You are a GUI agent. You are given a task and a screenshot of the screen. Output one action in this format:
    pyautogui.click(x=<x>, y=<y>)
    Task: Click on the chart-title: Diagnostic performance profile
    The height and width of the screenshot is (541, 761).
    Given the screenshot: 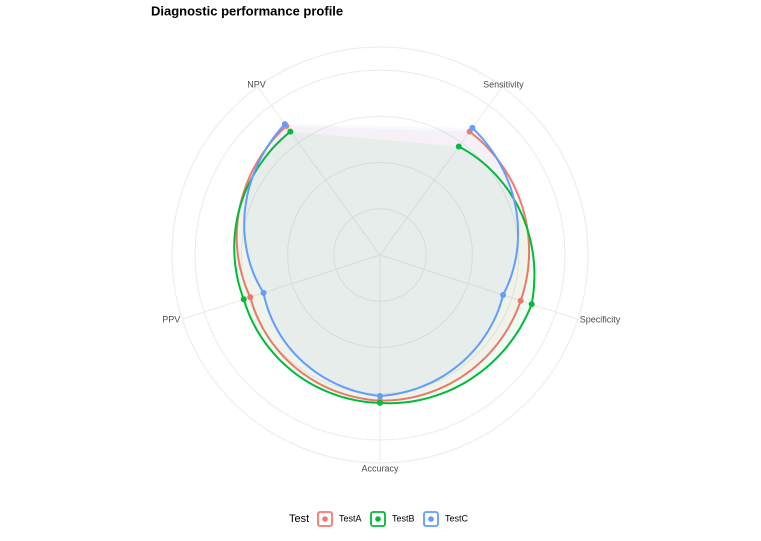 What is the action you would take?
    pyautogui.click(x=247, y=10)
    